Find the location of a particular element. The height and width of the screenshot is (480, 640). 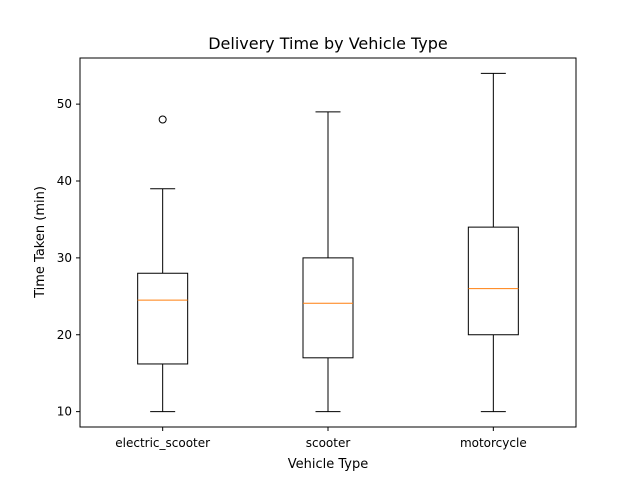

outlier-point is located at coordinates (162, 119).